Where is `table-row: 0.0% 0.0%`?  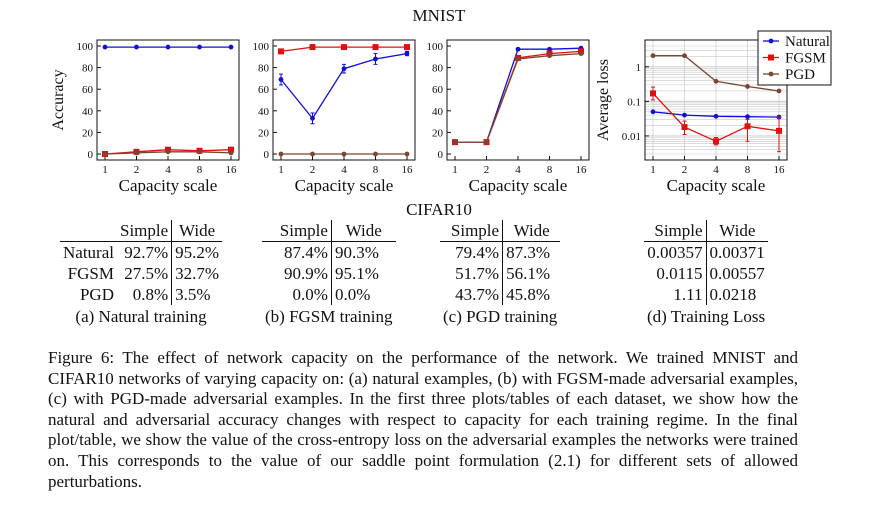 table-row: 0.0% 0.0% is located at coordinates (329, 294).